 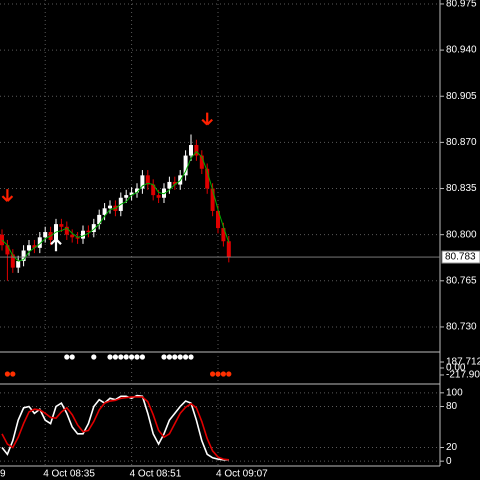 I want to click on y-tick-label: 80.975, so click(x=461, y=5).